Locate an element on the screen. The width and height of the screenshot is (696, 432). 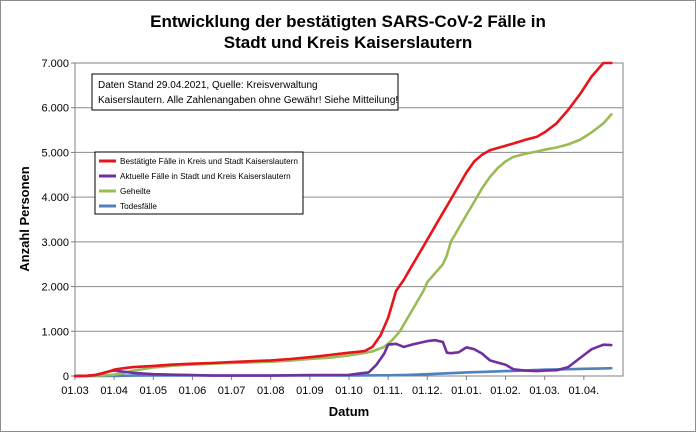
y-tick-label: 3.000 is located at coordinates (55, 243).